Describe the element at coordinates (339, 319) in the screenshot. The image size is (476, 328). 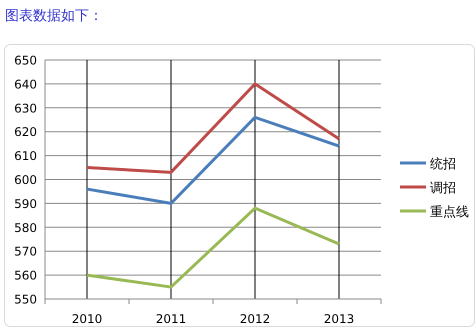
I see `x-tick-label: 2013` at that location.